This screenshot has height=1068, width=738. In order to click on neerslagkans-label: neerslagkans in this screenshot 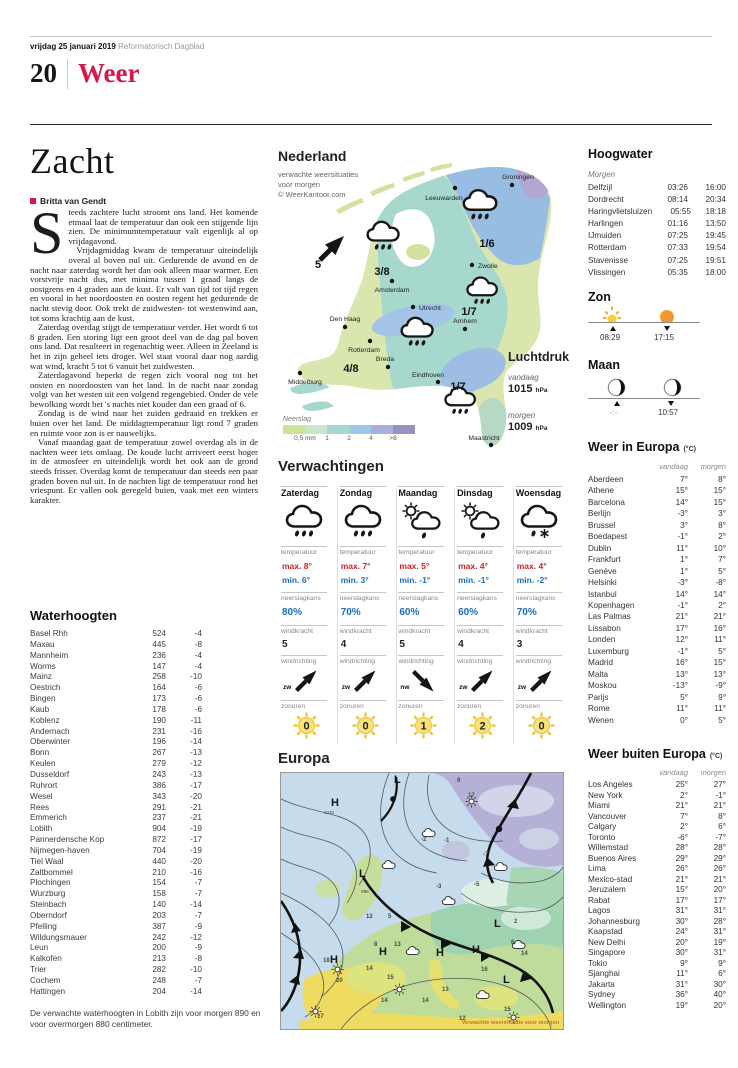, I will do `click(418, 598)`.